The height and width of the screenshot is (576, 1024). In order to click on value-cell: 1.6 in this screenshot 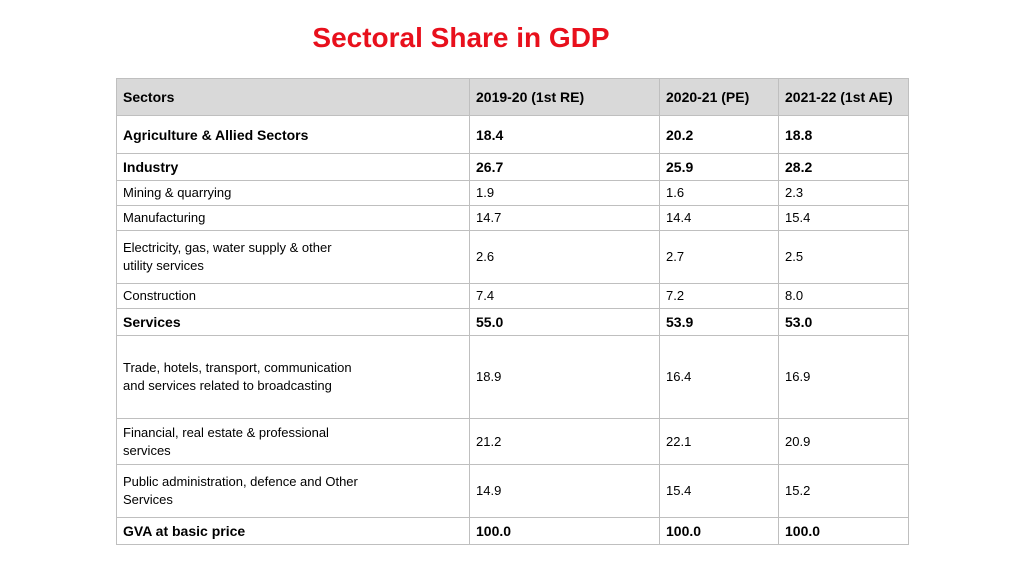, I will do `click(719, 193)`.